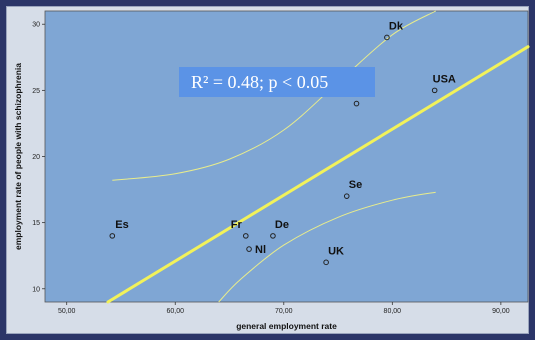  Describe the element at coordinates (36, 289) in the screenshot. I see `y-tick-label: 10` at that location.